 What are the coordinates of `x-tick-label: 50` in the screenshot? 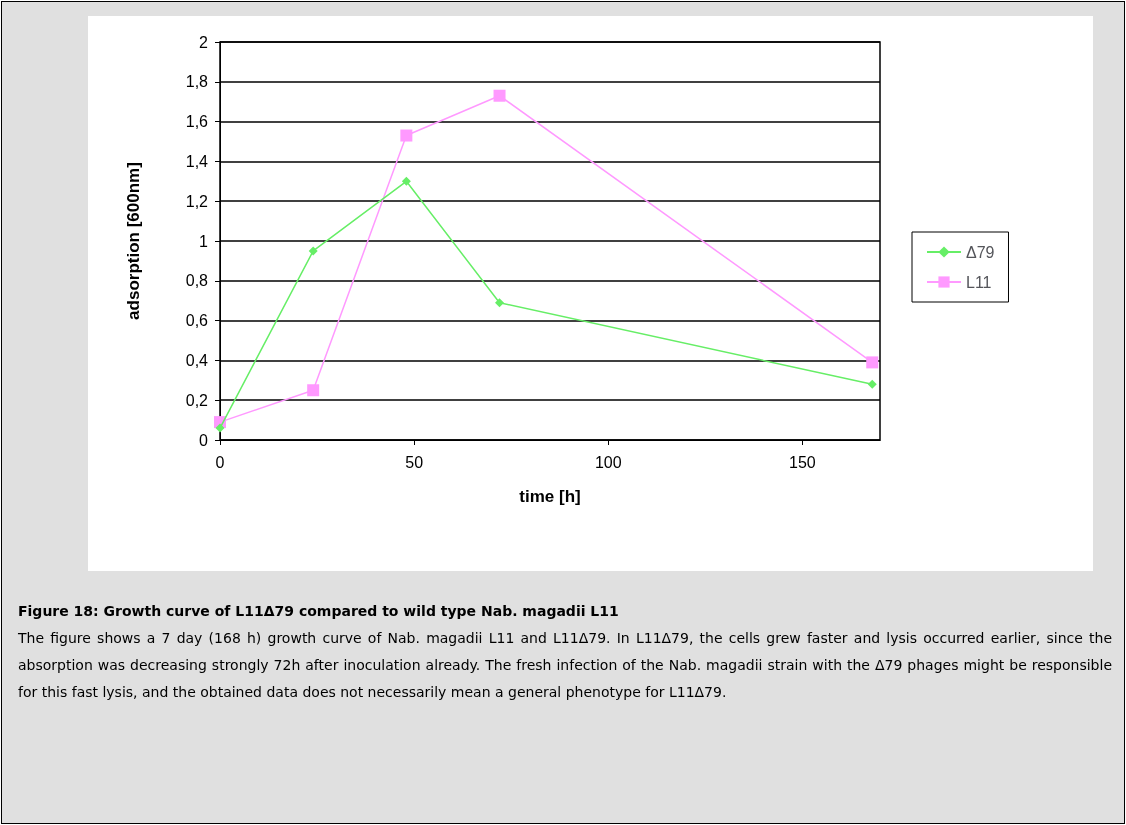 It's located at (414, 462).